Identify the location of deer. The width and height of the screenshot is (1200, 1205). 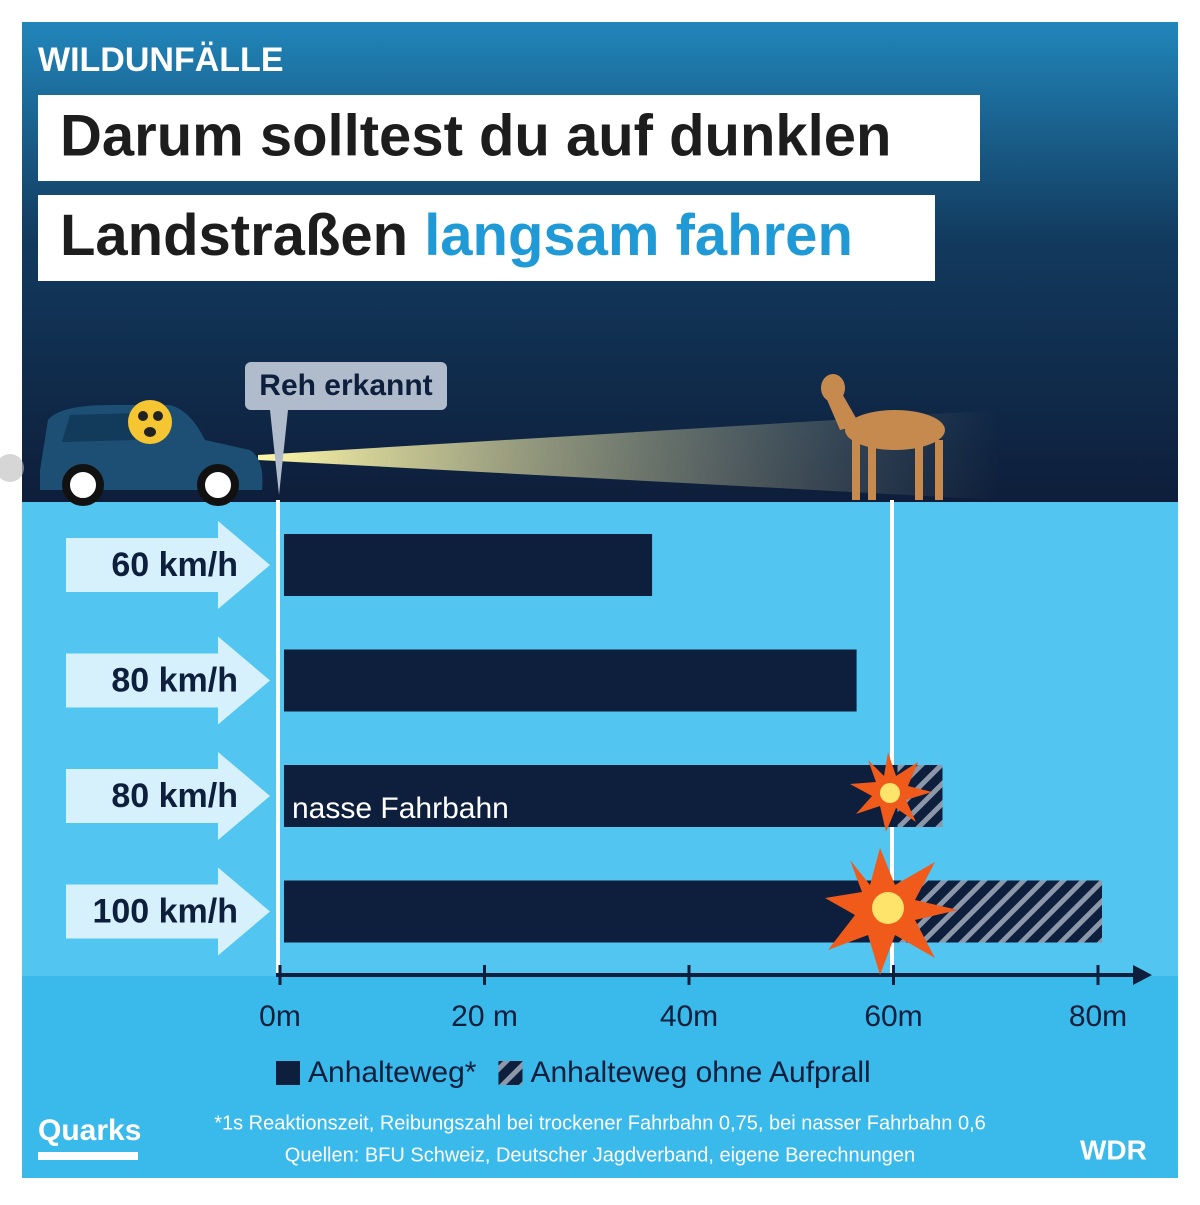
(883, 437).